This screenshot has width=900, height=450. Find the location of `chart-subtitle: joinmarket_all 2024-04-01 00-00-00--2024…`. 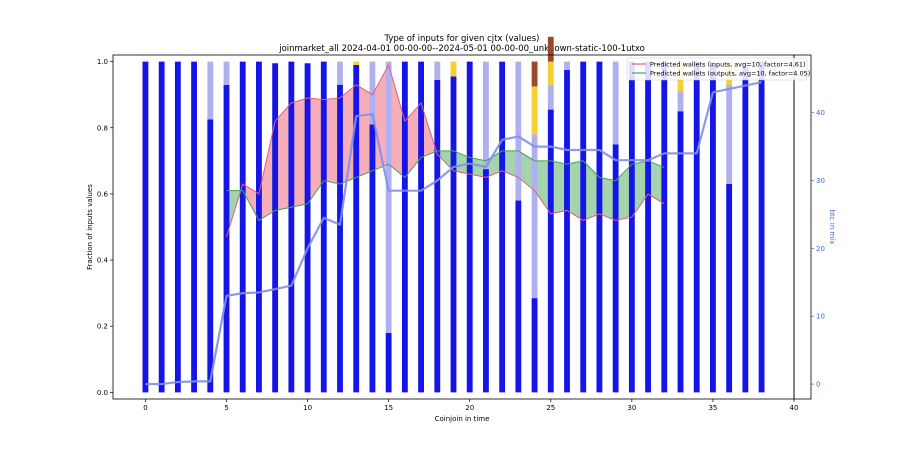

chart-subtitle: joinmarket_all 2024-04-01 00-00-00--2024… is located at coordinates (461, 49).